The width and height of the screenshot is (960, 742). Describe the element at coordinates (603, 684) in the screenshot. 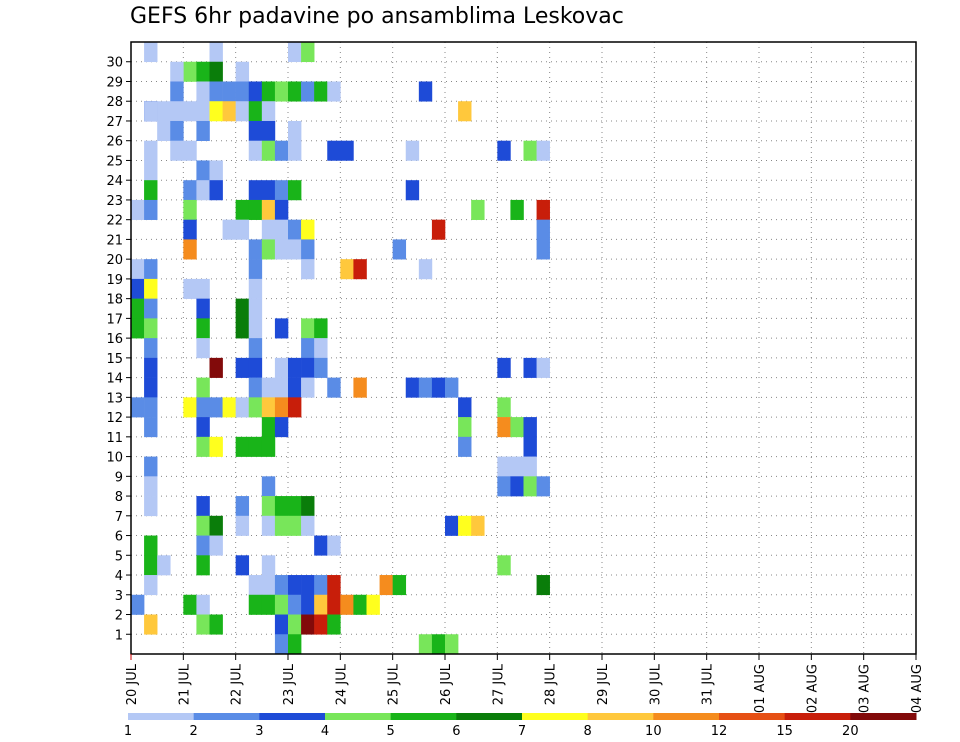

I see `x-tick-label: 29 JUL` at that location.